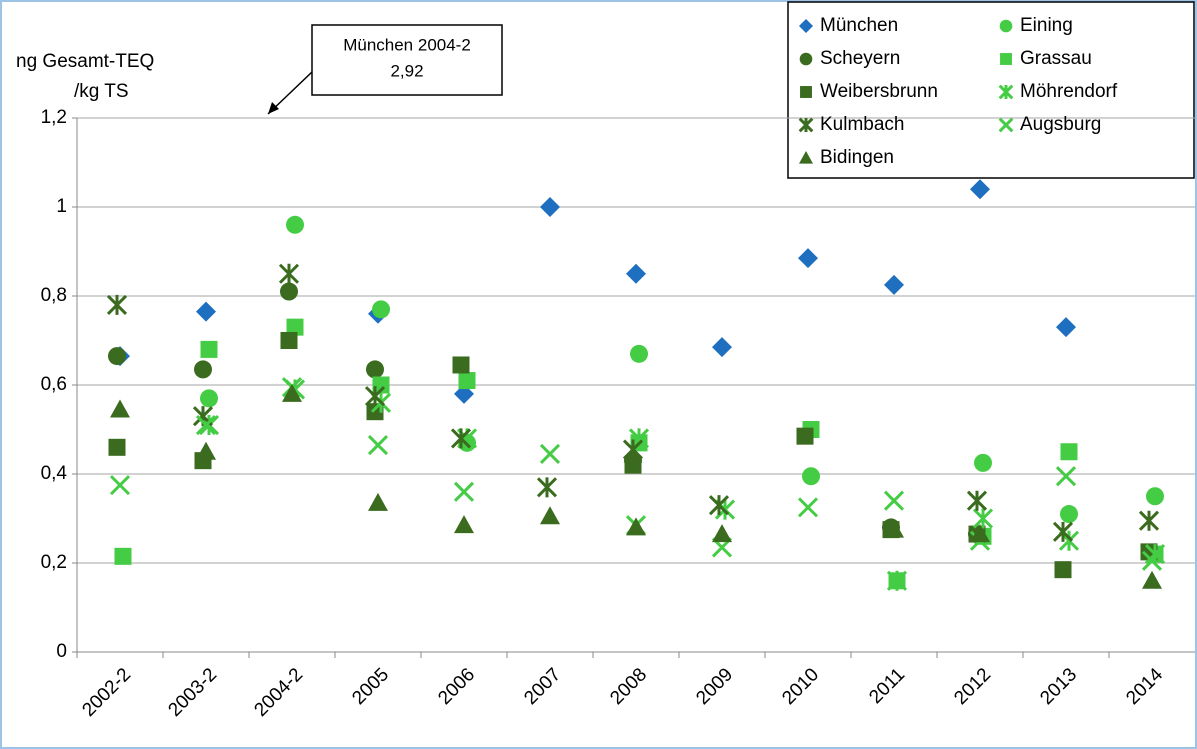 This screenshot has width=1197, height=749. I want to click on legend-label: Eining, so click(1046, 25).